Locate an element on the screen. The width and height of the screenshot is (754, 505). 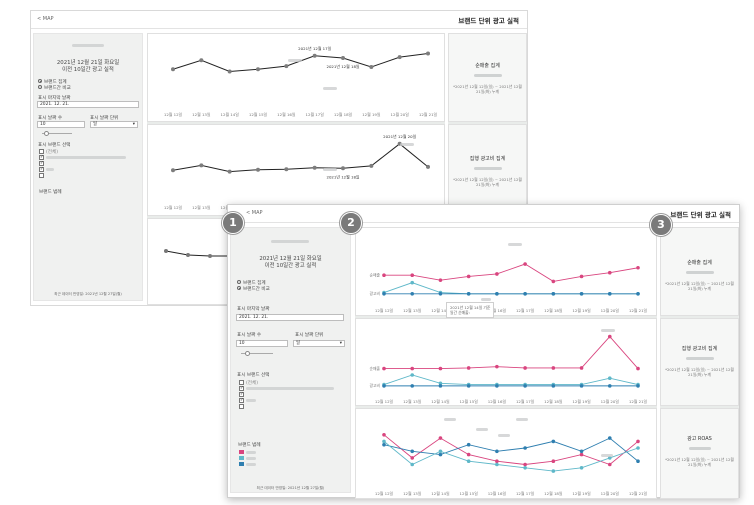
brand-checkbox is located at coordinates (241, 406).